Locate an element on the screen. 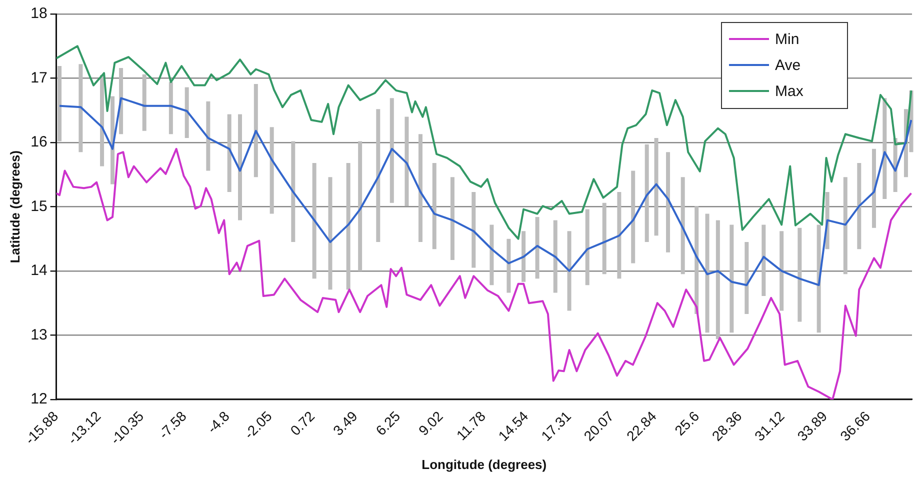  y-tick-label: 16 is located at coordinates (39, 142).